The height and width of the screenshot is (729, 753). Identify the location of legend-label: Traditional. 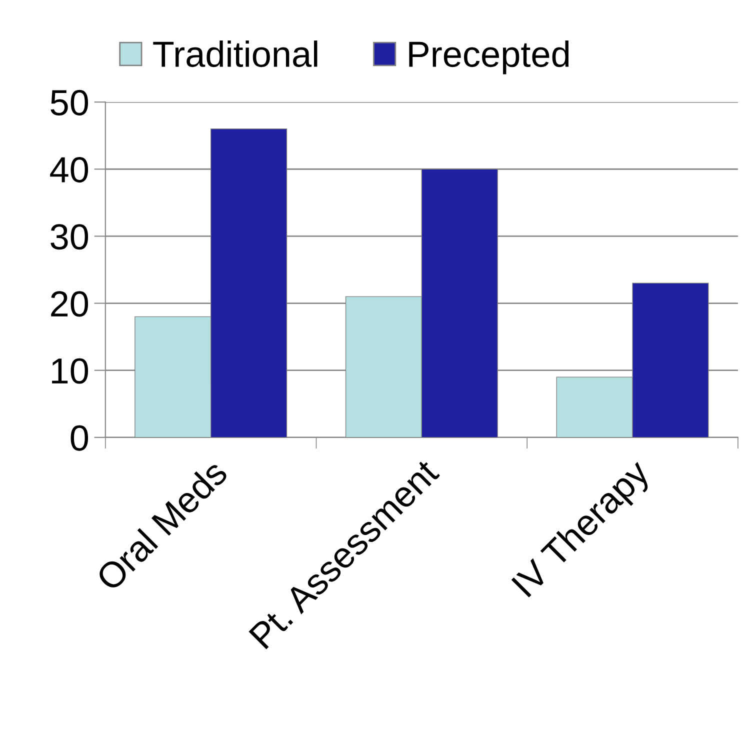
(235, 54).